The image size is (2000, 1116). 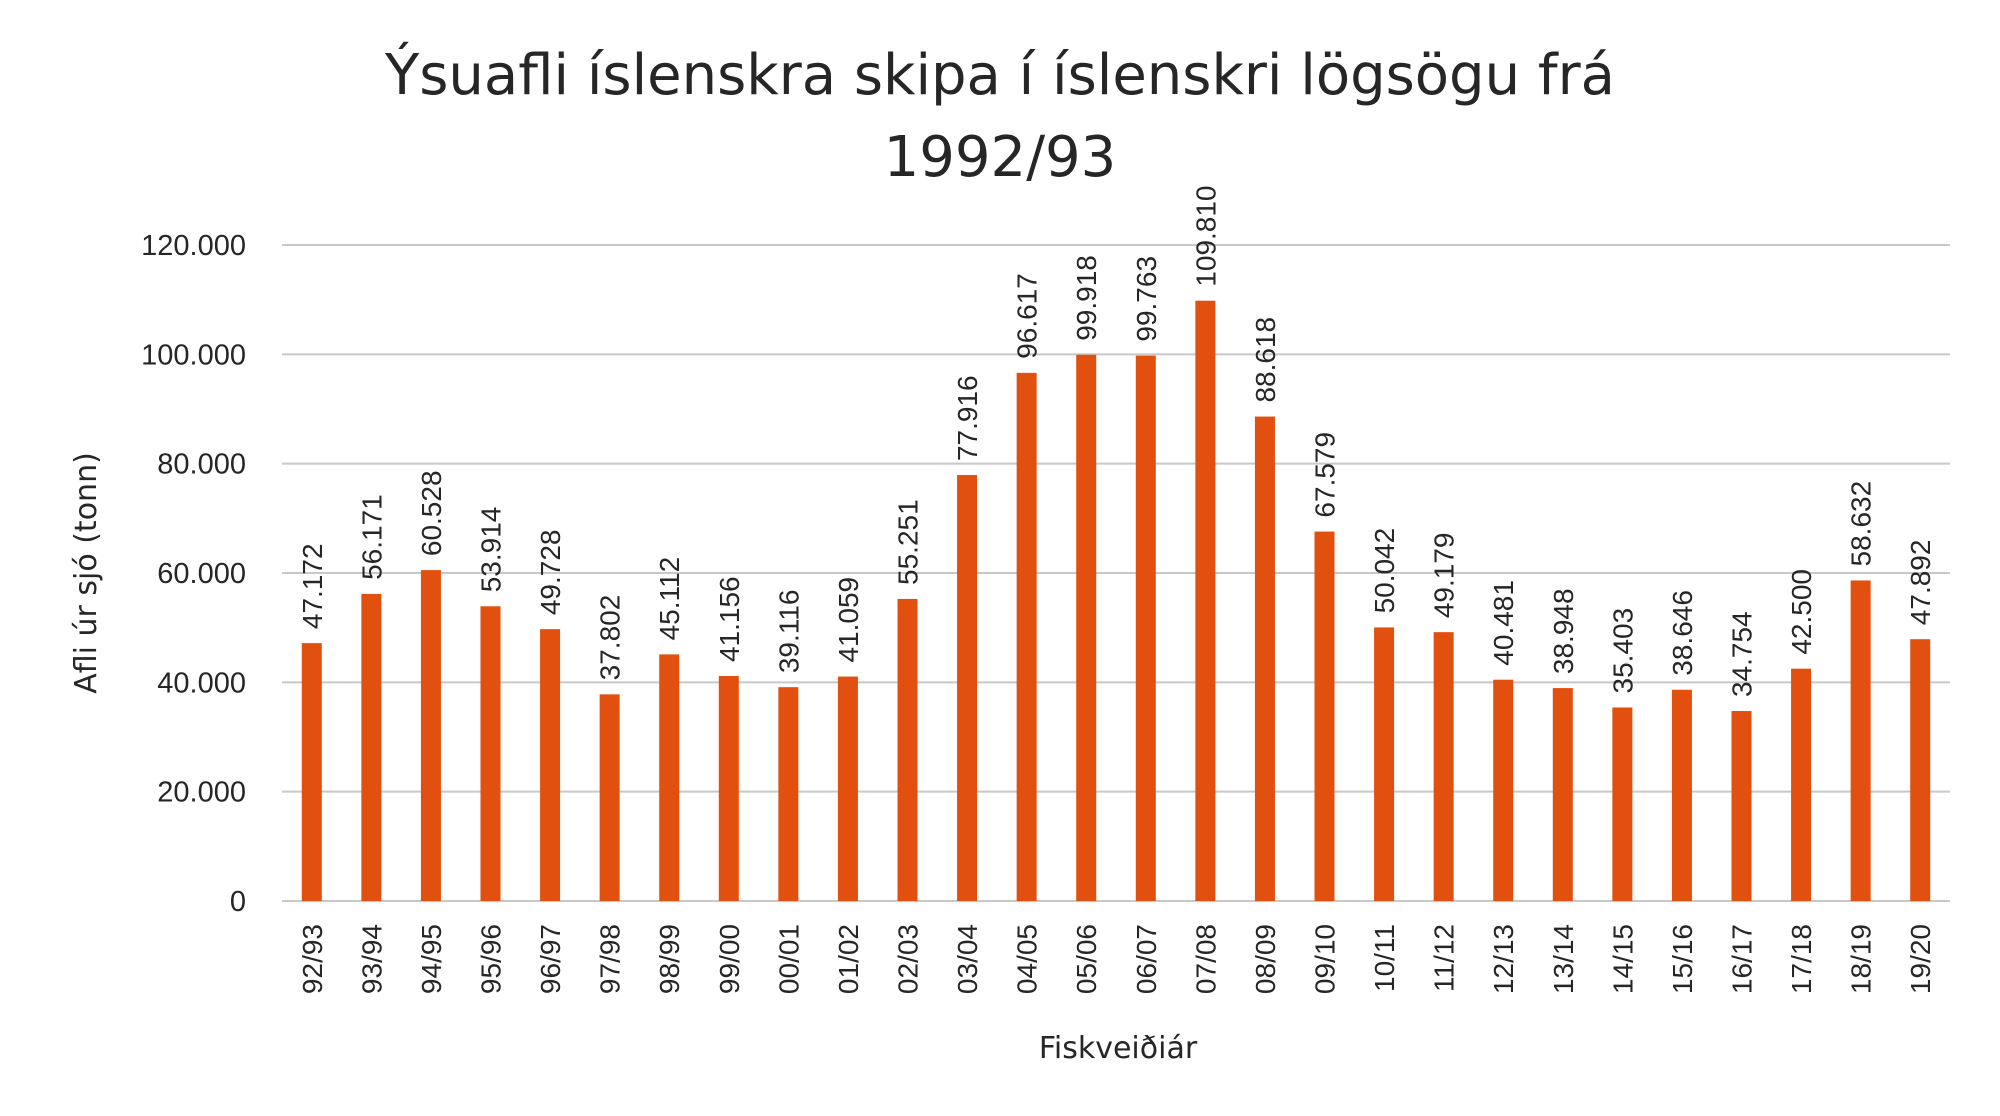 I want to click on x-tick-label: 99/00, so click(x=729, y=959).